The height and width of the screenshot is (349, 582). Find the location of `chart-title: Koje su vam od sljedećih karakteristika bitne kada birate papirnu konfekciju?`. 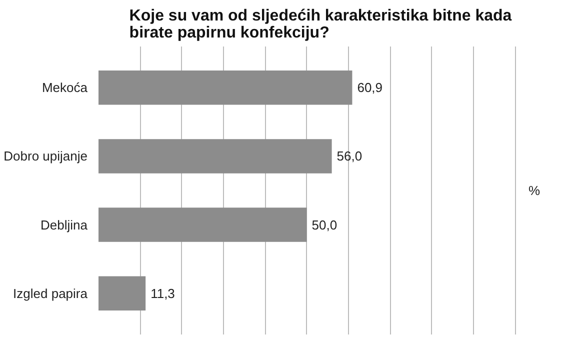

chart-title: Koje su vam od sljedećih karakteristika bitne kada birate papirnu konfekciju? is located at coordinates (320, 25).